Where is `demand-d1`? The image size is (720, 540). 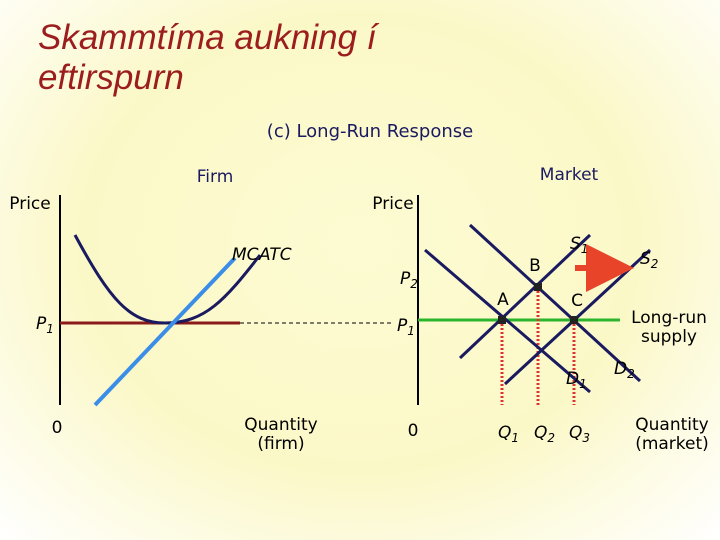 demand-d1 is located at coordinates (507, 321).